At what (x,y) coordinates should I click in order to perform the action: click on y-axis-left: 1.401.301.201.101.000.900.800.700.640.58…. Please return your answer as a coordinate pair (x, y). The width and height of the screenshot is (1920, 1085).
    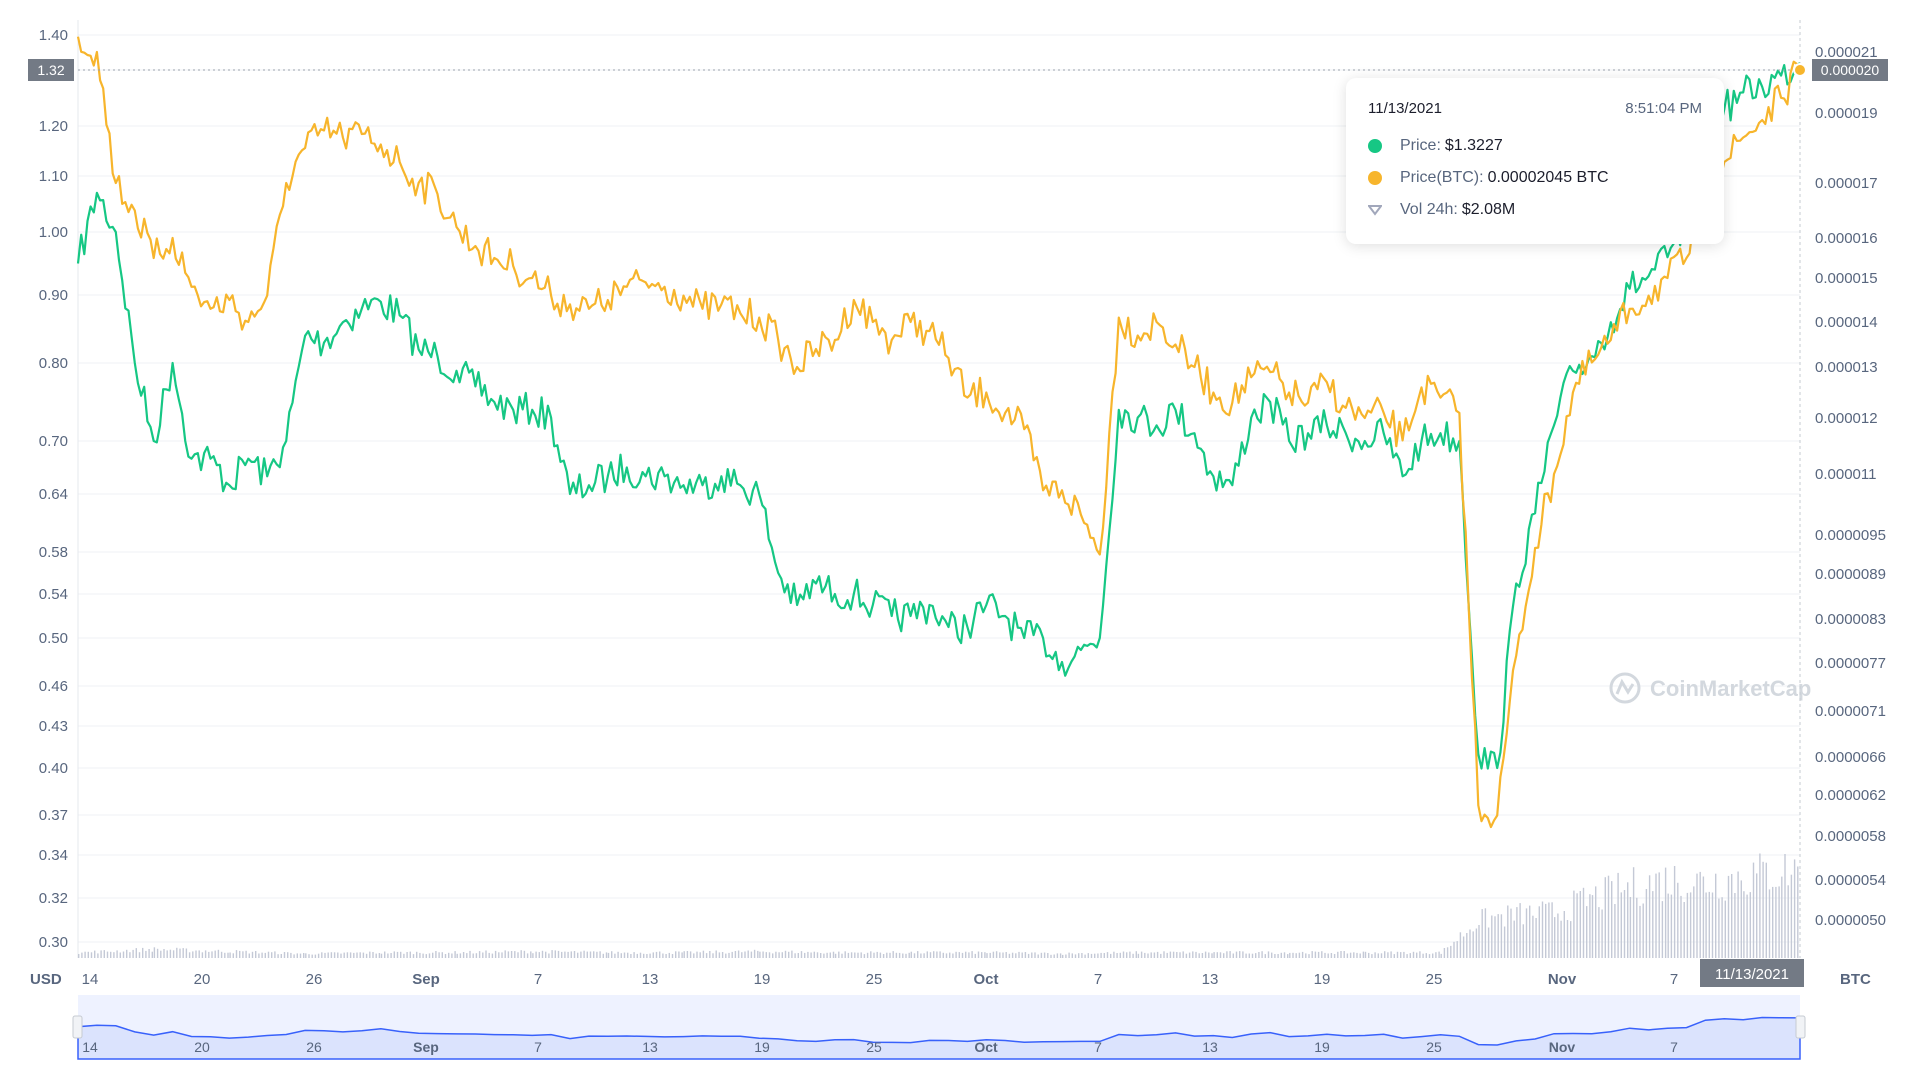
    Looking at the image, I should click on (53, 489).